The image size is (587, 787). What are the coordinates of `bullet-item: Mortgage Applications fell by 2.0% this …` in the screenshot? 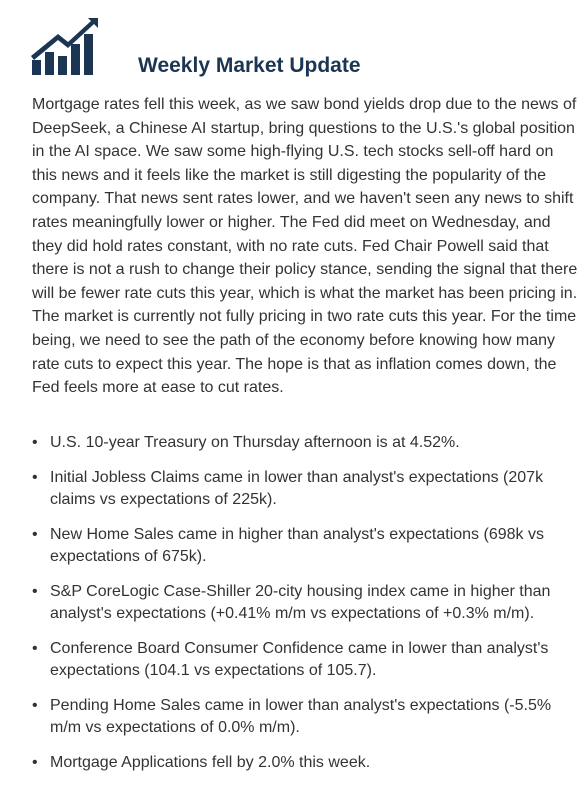 It's located at (302, 763).